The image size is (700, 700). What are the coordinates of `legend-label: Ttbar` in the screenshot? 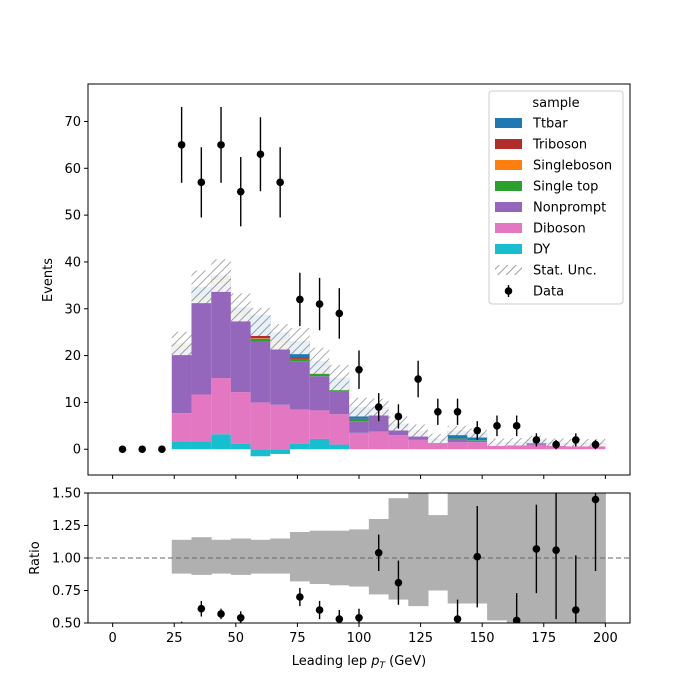 It's located at (550, 124).